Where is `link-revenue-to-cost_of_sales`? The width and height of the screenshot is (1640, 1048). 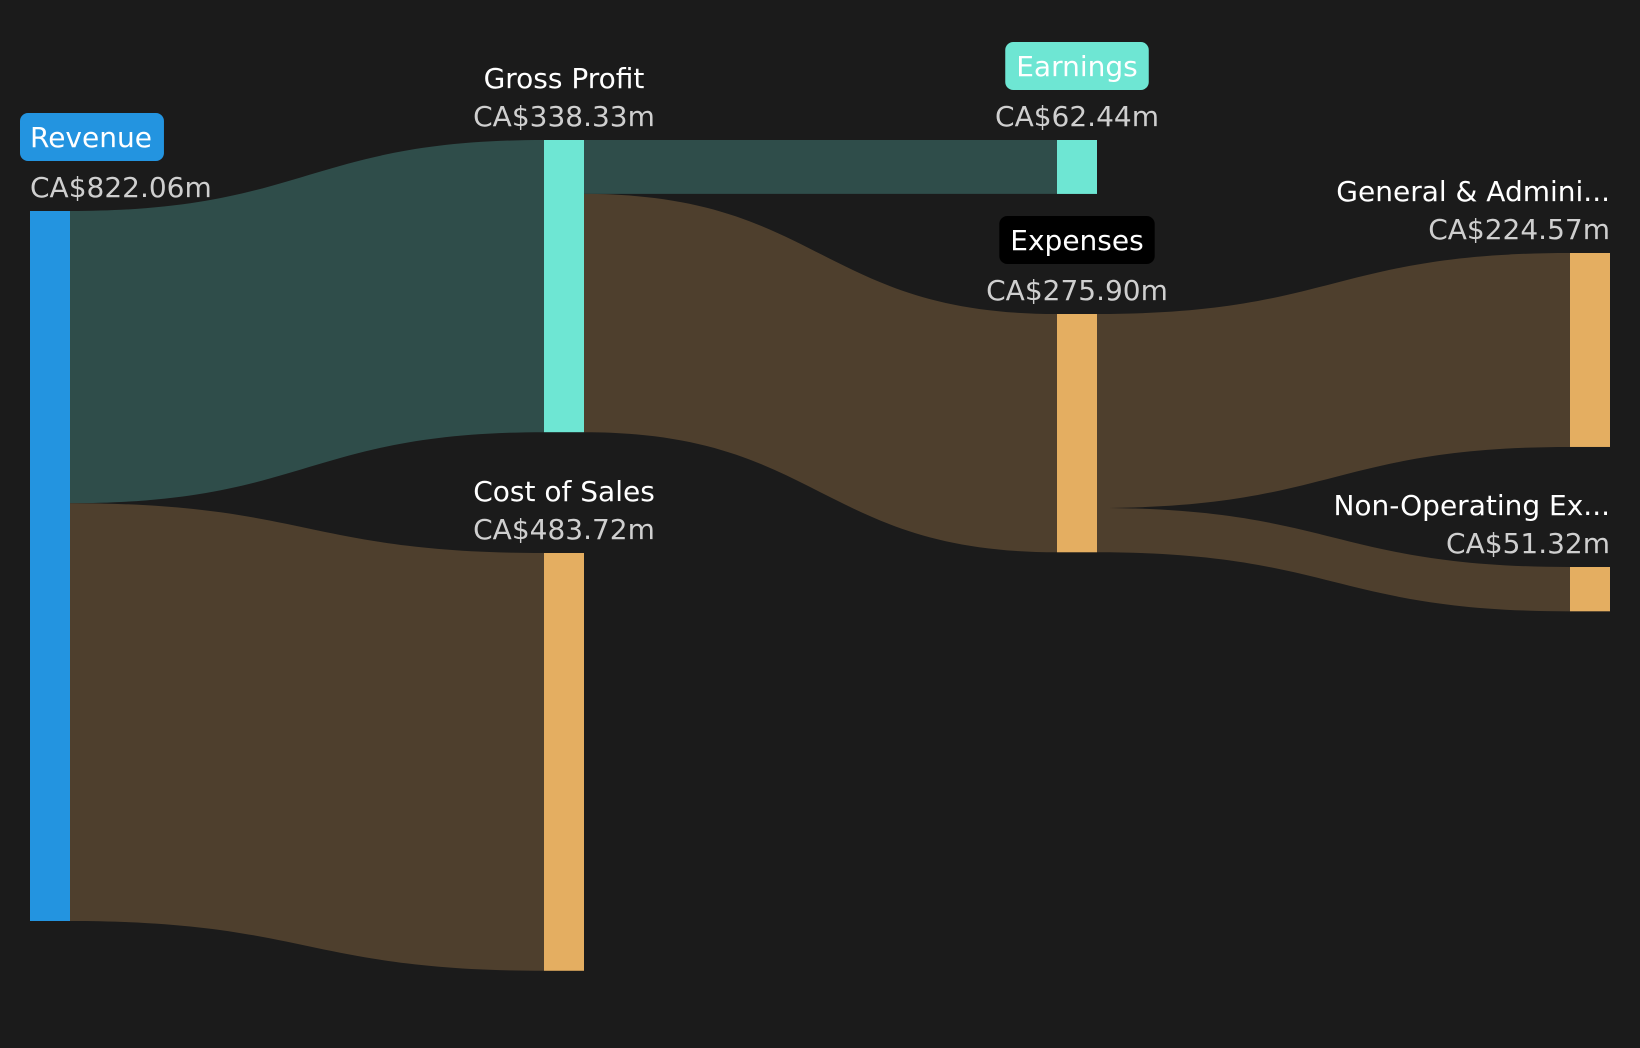
link-revenue-to-cost_of_sales is located at coordinates (307, 737).